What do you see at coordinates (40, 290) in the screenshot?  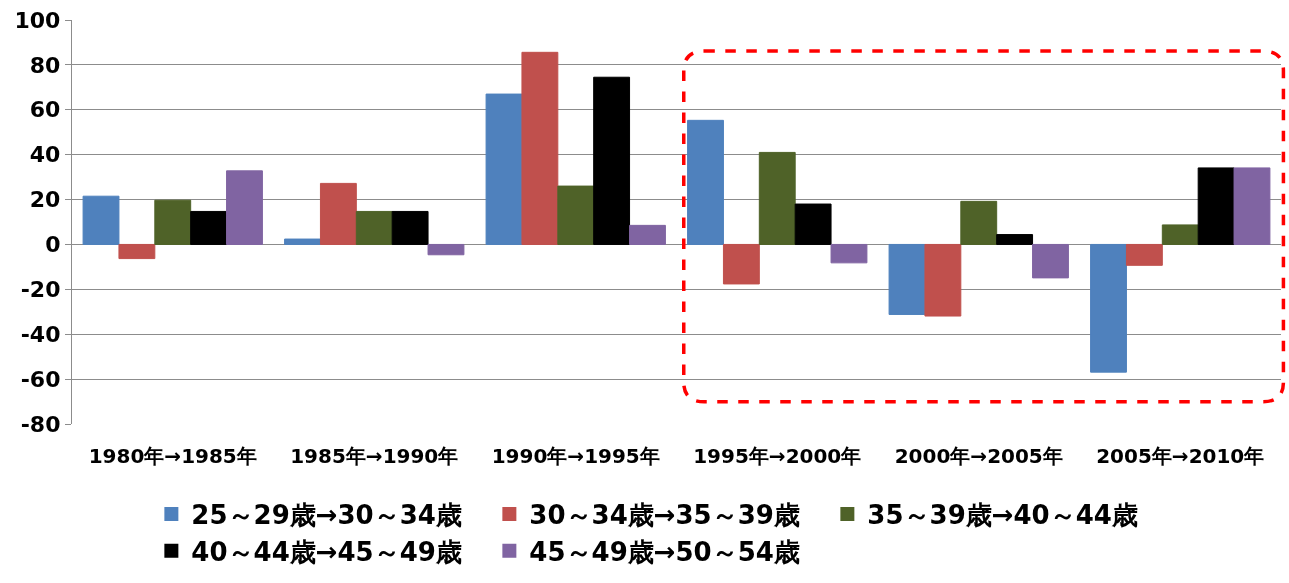 I see `y-tick-label: -20` at bounding box center [40, 290].